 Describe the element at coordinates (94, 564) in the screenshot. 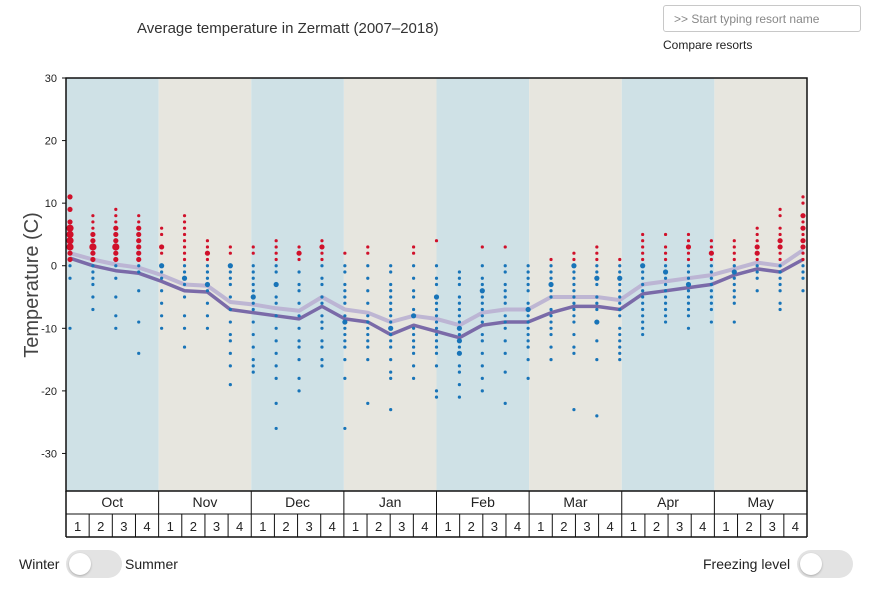

I see `season-toggle` at that location.